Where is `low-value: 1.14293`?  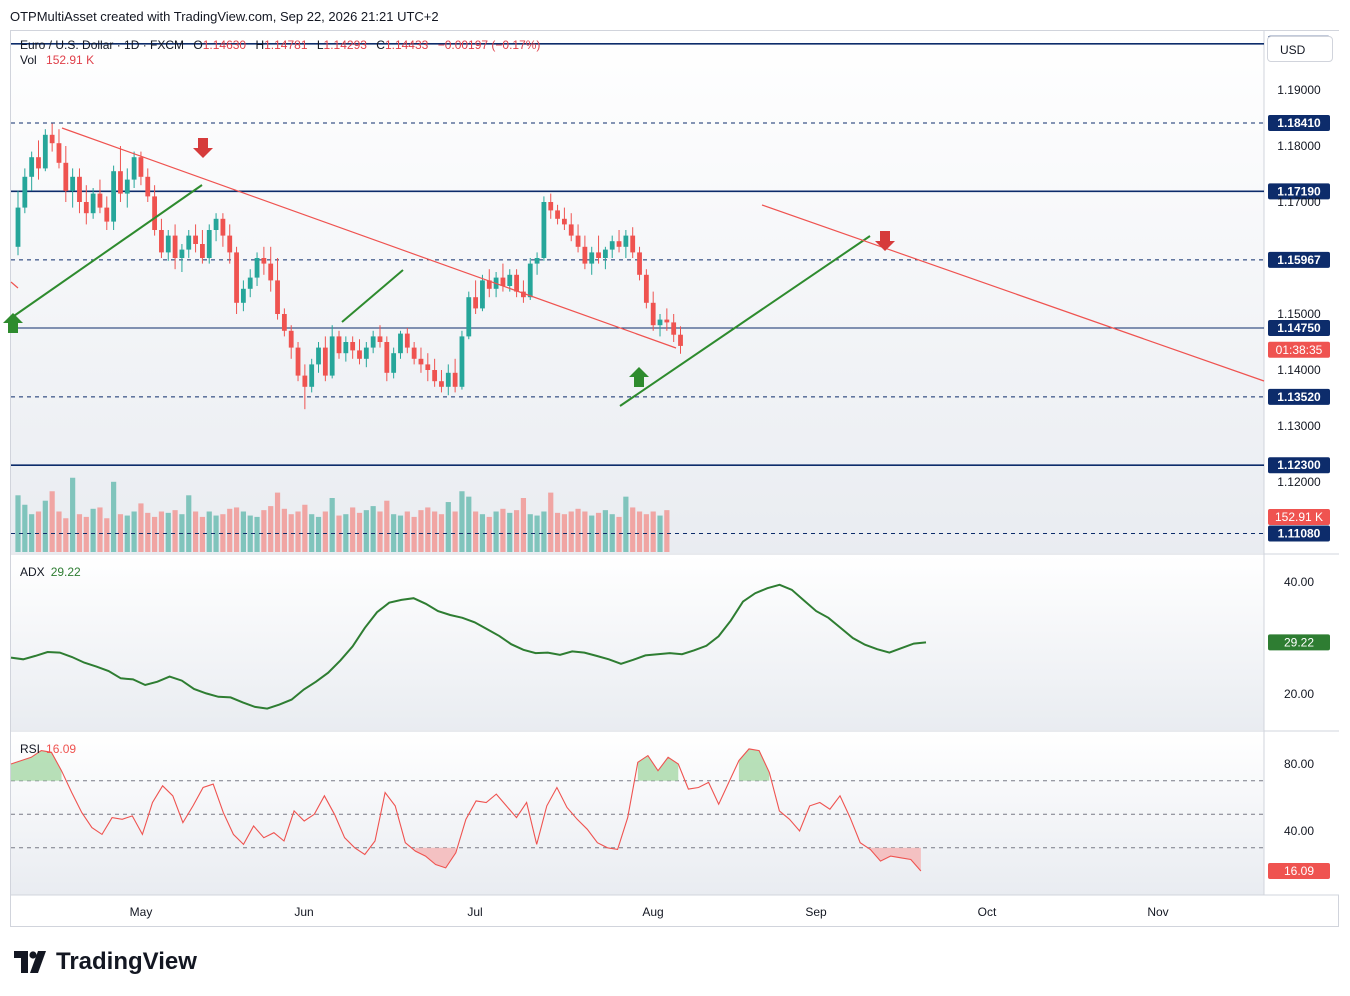
low-value: 1.14293 is located at coordinates (345, 45).